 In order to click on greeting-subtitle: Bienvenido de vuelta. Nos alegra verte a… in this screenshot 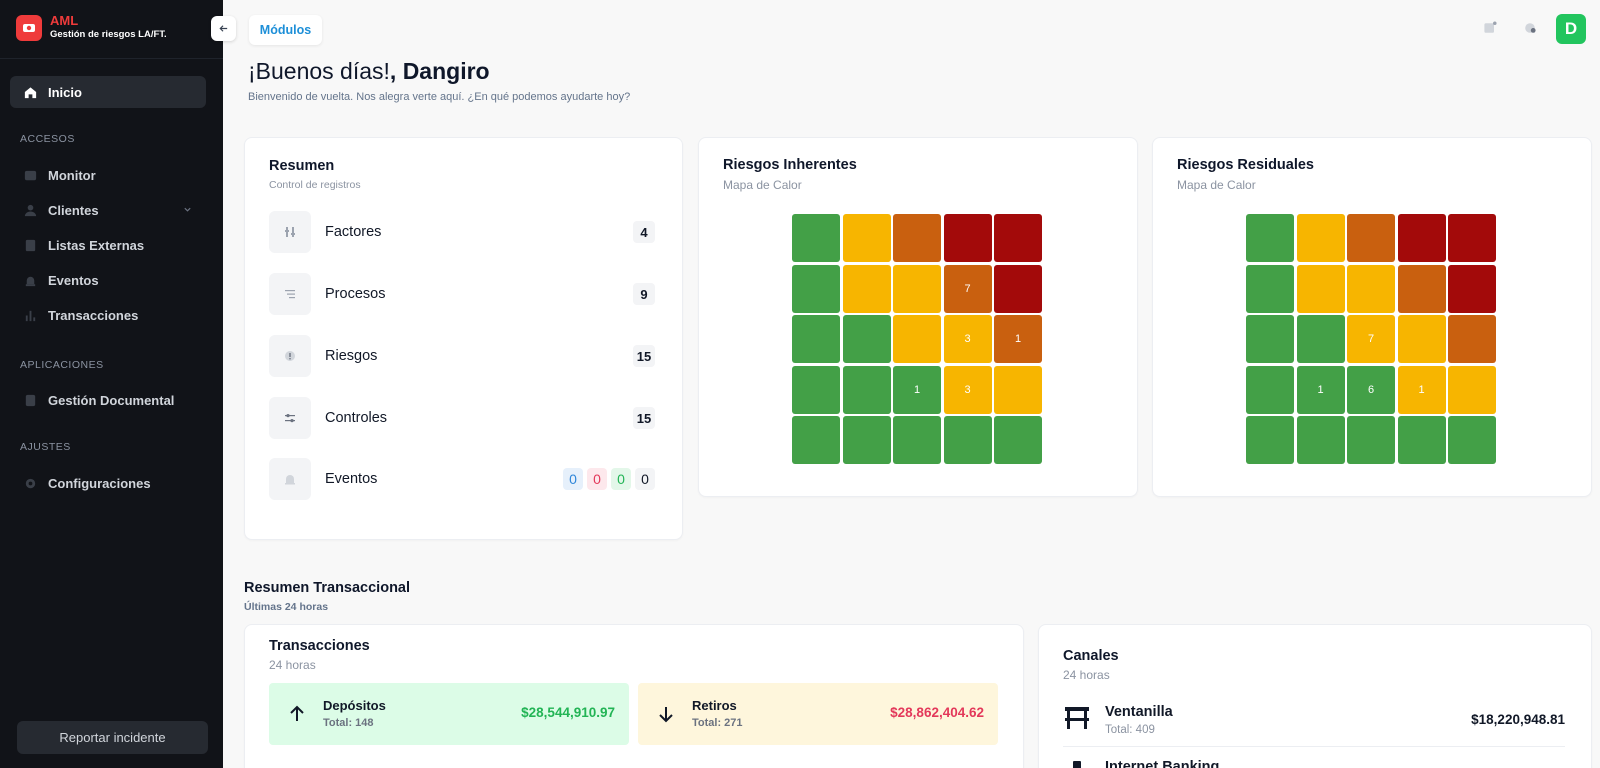, I will do `click(439, 97)`.